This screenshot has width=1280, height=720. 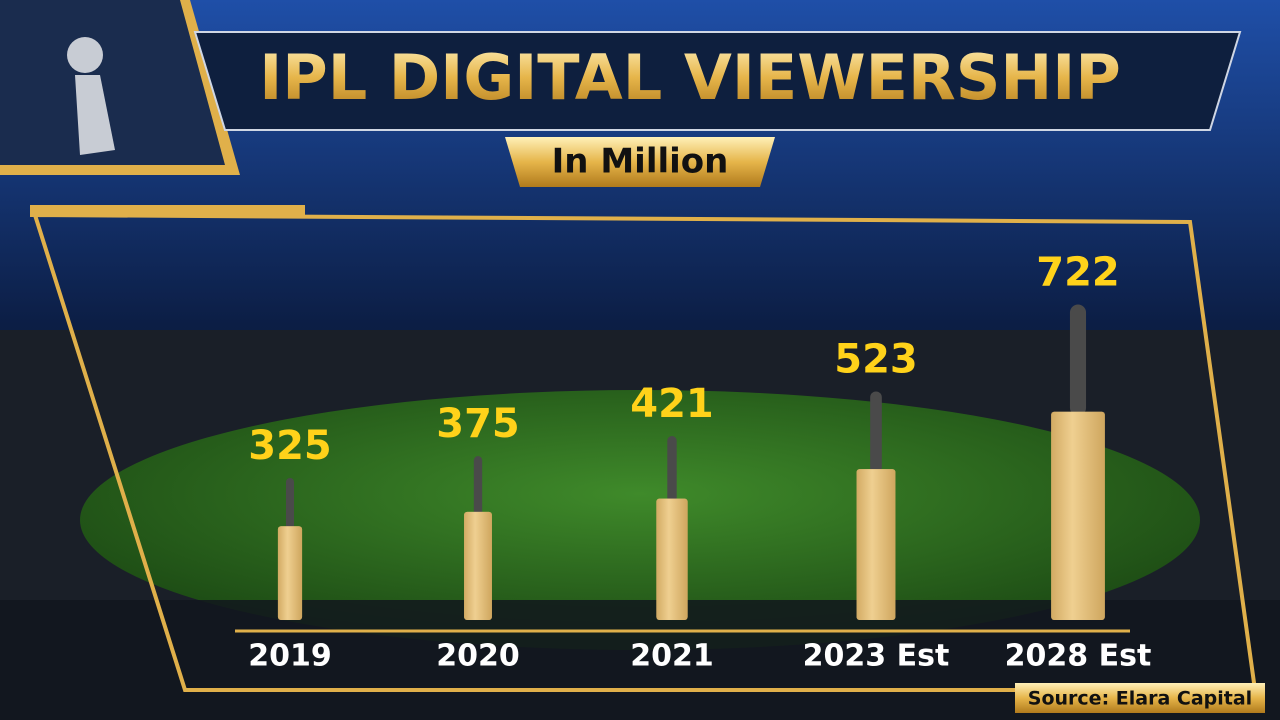 I want to click on x-tick-label: 2023 Est, so click(x=876, y=656).